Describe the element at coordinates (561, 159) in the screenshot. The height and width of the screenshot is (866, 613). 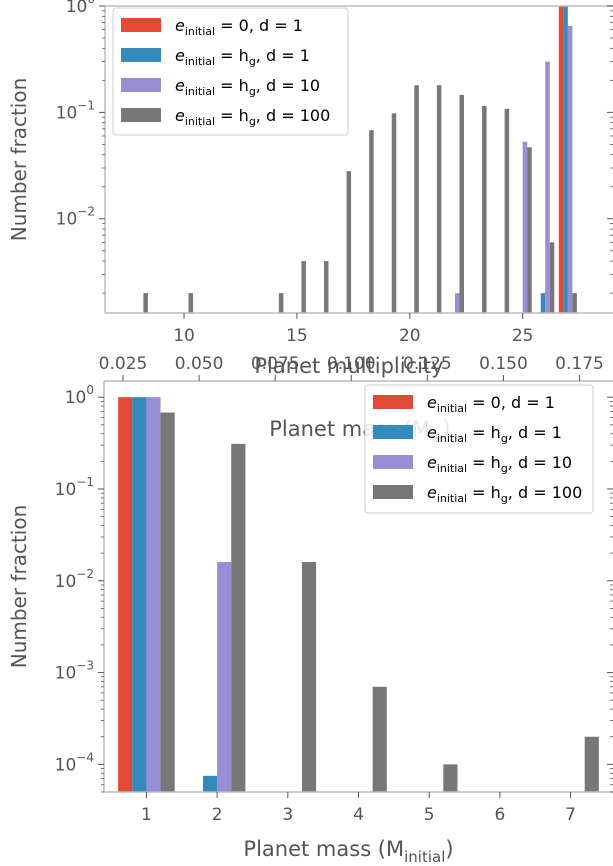
I see `bar-red-x27` at that location.